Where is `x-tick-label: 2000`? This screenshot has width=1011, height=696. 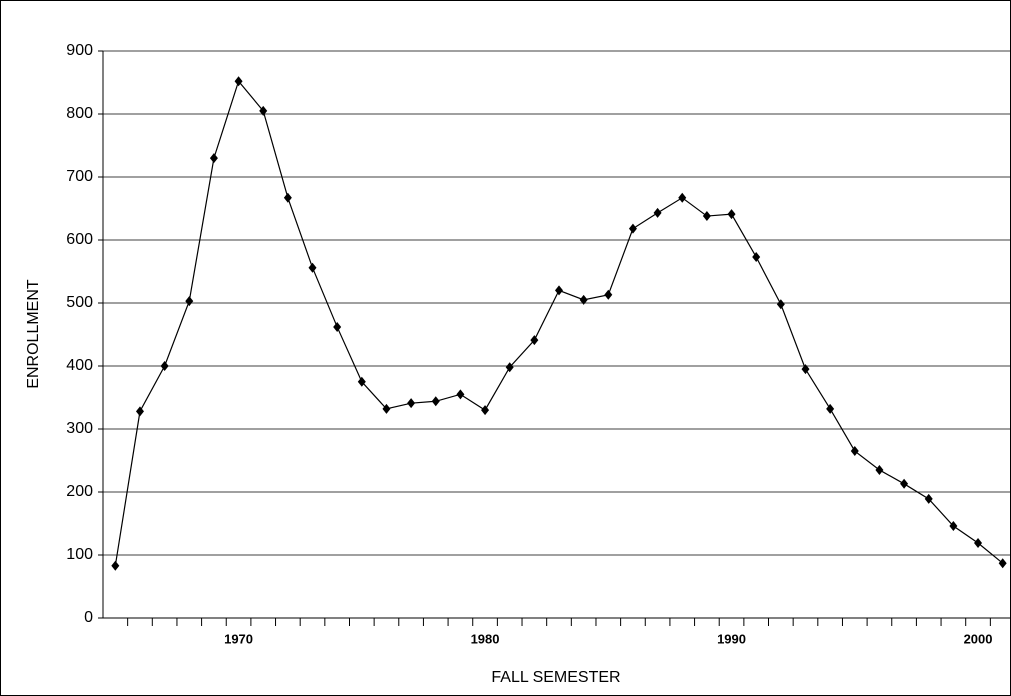
x-tick-label: 2000 is located at coordinates (978, 638).